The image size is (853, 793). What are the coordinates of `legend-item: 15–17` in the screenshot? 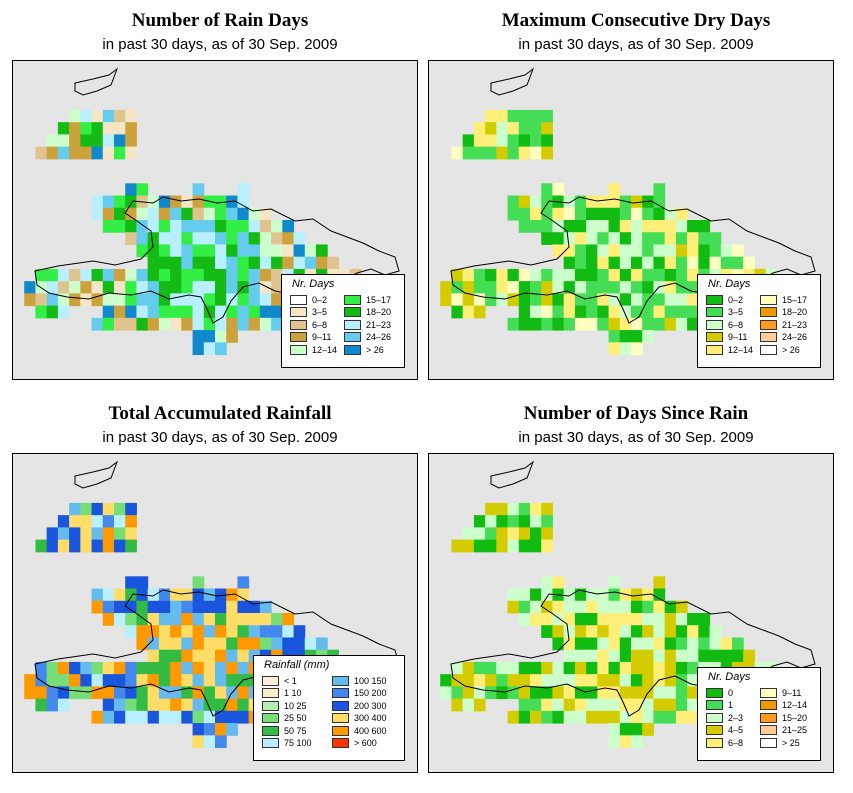 It's located at (783, 300).